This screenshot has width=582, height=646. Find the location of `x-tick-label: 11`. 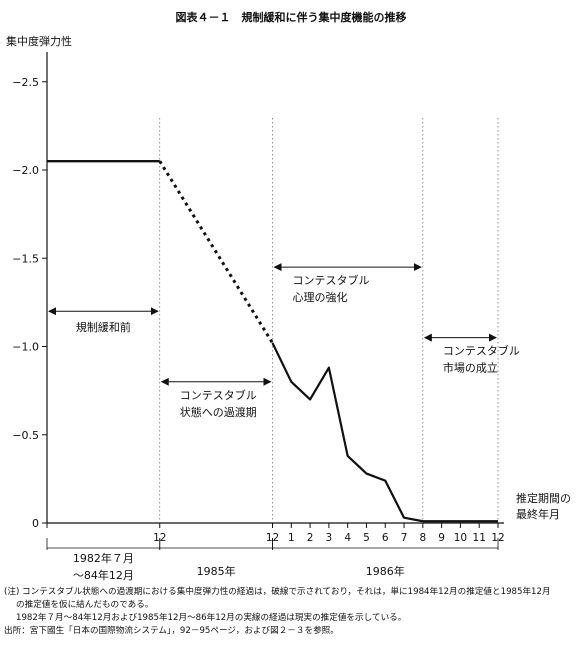

x-tick-label: 11 is located at coordinates (479, 538).